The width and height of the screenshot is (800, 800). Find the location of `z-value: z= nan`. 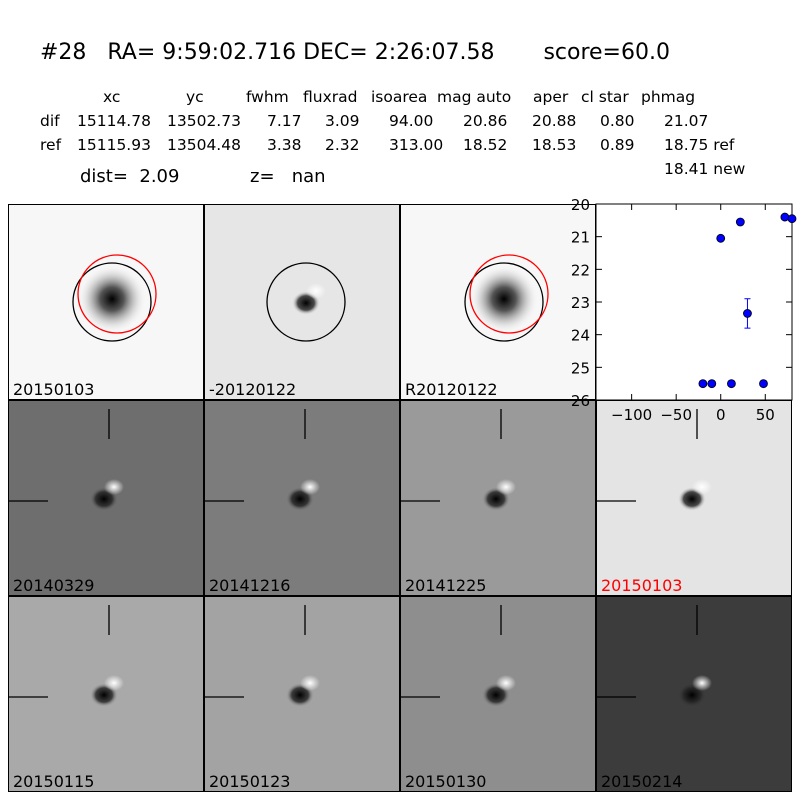

z-value: z= nan is located at coordinates (288, 176).